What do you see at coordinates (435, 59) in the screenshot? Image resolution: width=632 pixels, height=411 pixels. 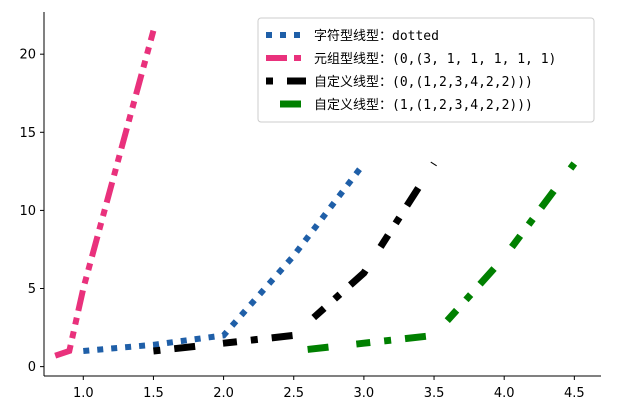 I see `legend-label-2: 元组型线型：(0,(3, 1, 1, 1, 1, 1)` at bounding box center [435, 59].